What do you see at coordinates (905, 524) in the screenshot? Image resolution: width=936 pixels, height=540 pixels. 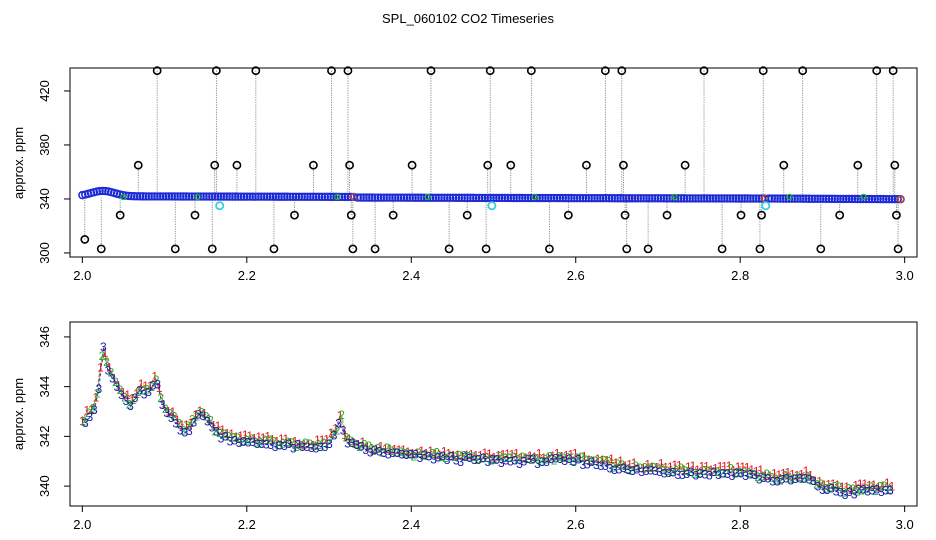 I see `bottom-x-tick-label: 3.0` at bounding box center [905, 524].